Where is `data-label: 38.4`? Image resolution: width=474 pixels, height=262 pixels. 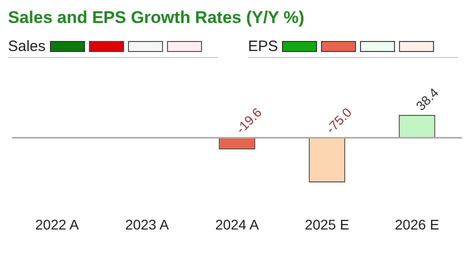
data-label: 38.4 is located at coordinates (427, 99).